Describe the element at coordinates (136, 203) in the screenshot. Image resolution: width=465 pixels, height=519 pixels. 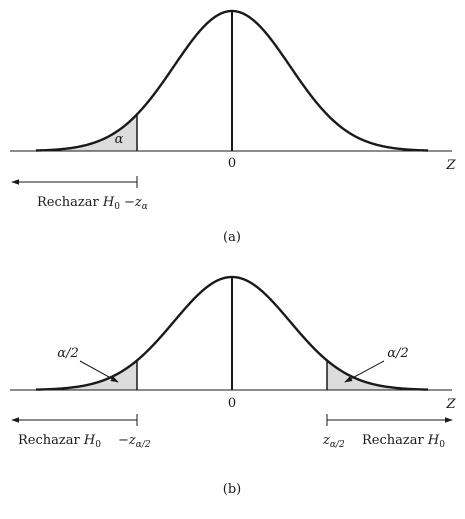
I see `critical-value-label-a: −zα` at that location.